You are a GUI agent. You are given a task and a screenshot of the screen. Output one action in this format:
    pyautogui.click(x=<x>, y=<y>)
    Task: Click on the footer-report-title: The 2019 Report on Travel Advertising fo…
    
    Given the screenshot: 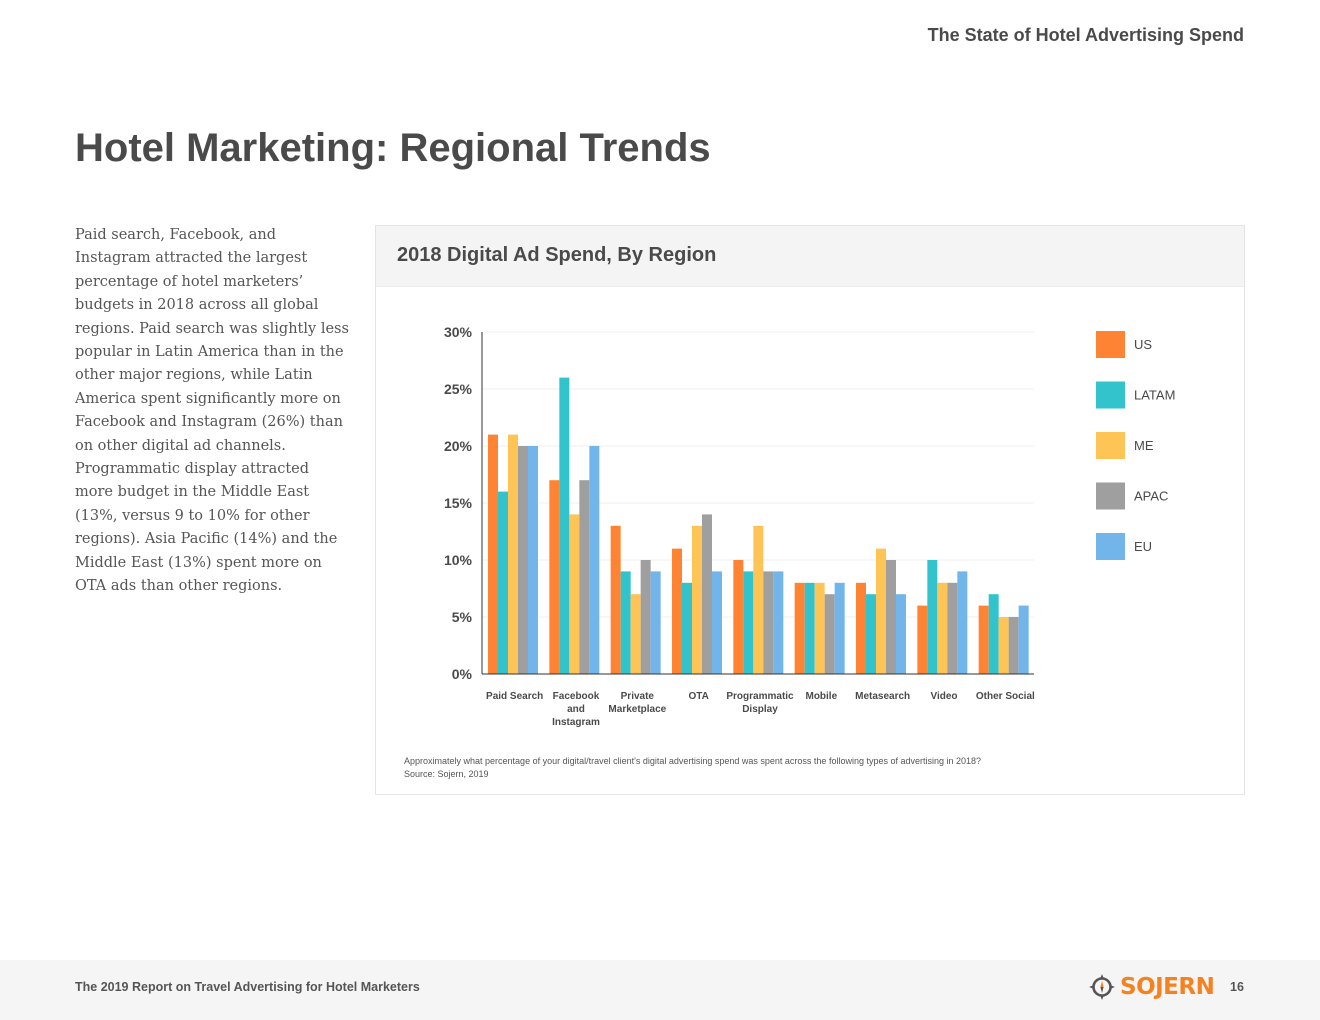 What is the action you would take?
    pyautogui.click(x=247, y=987)
    